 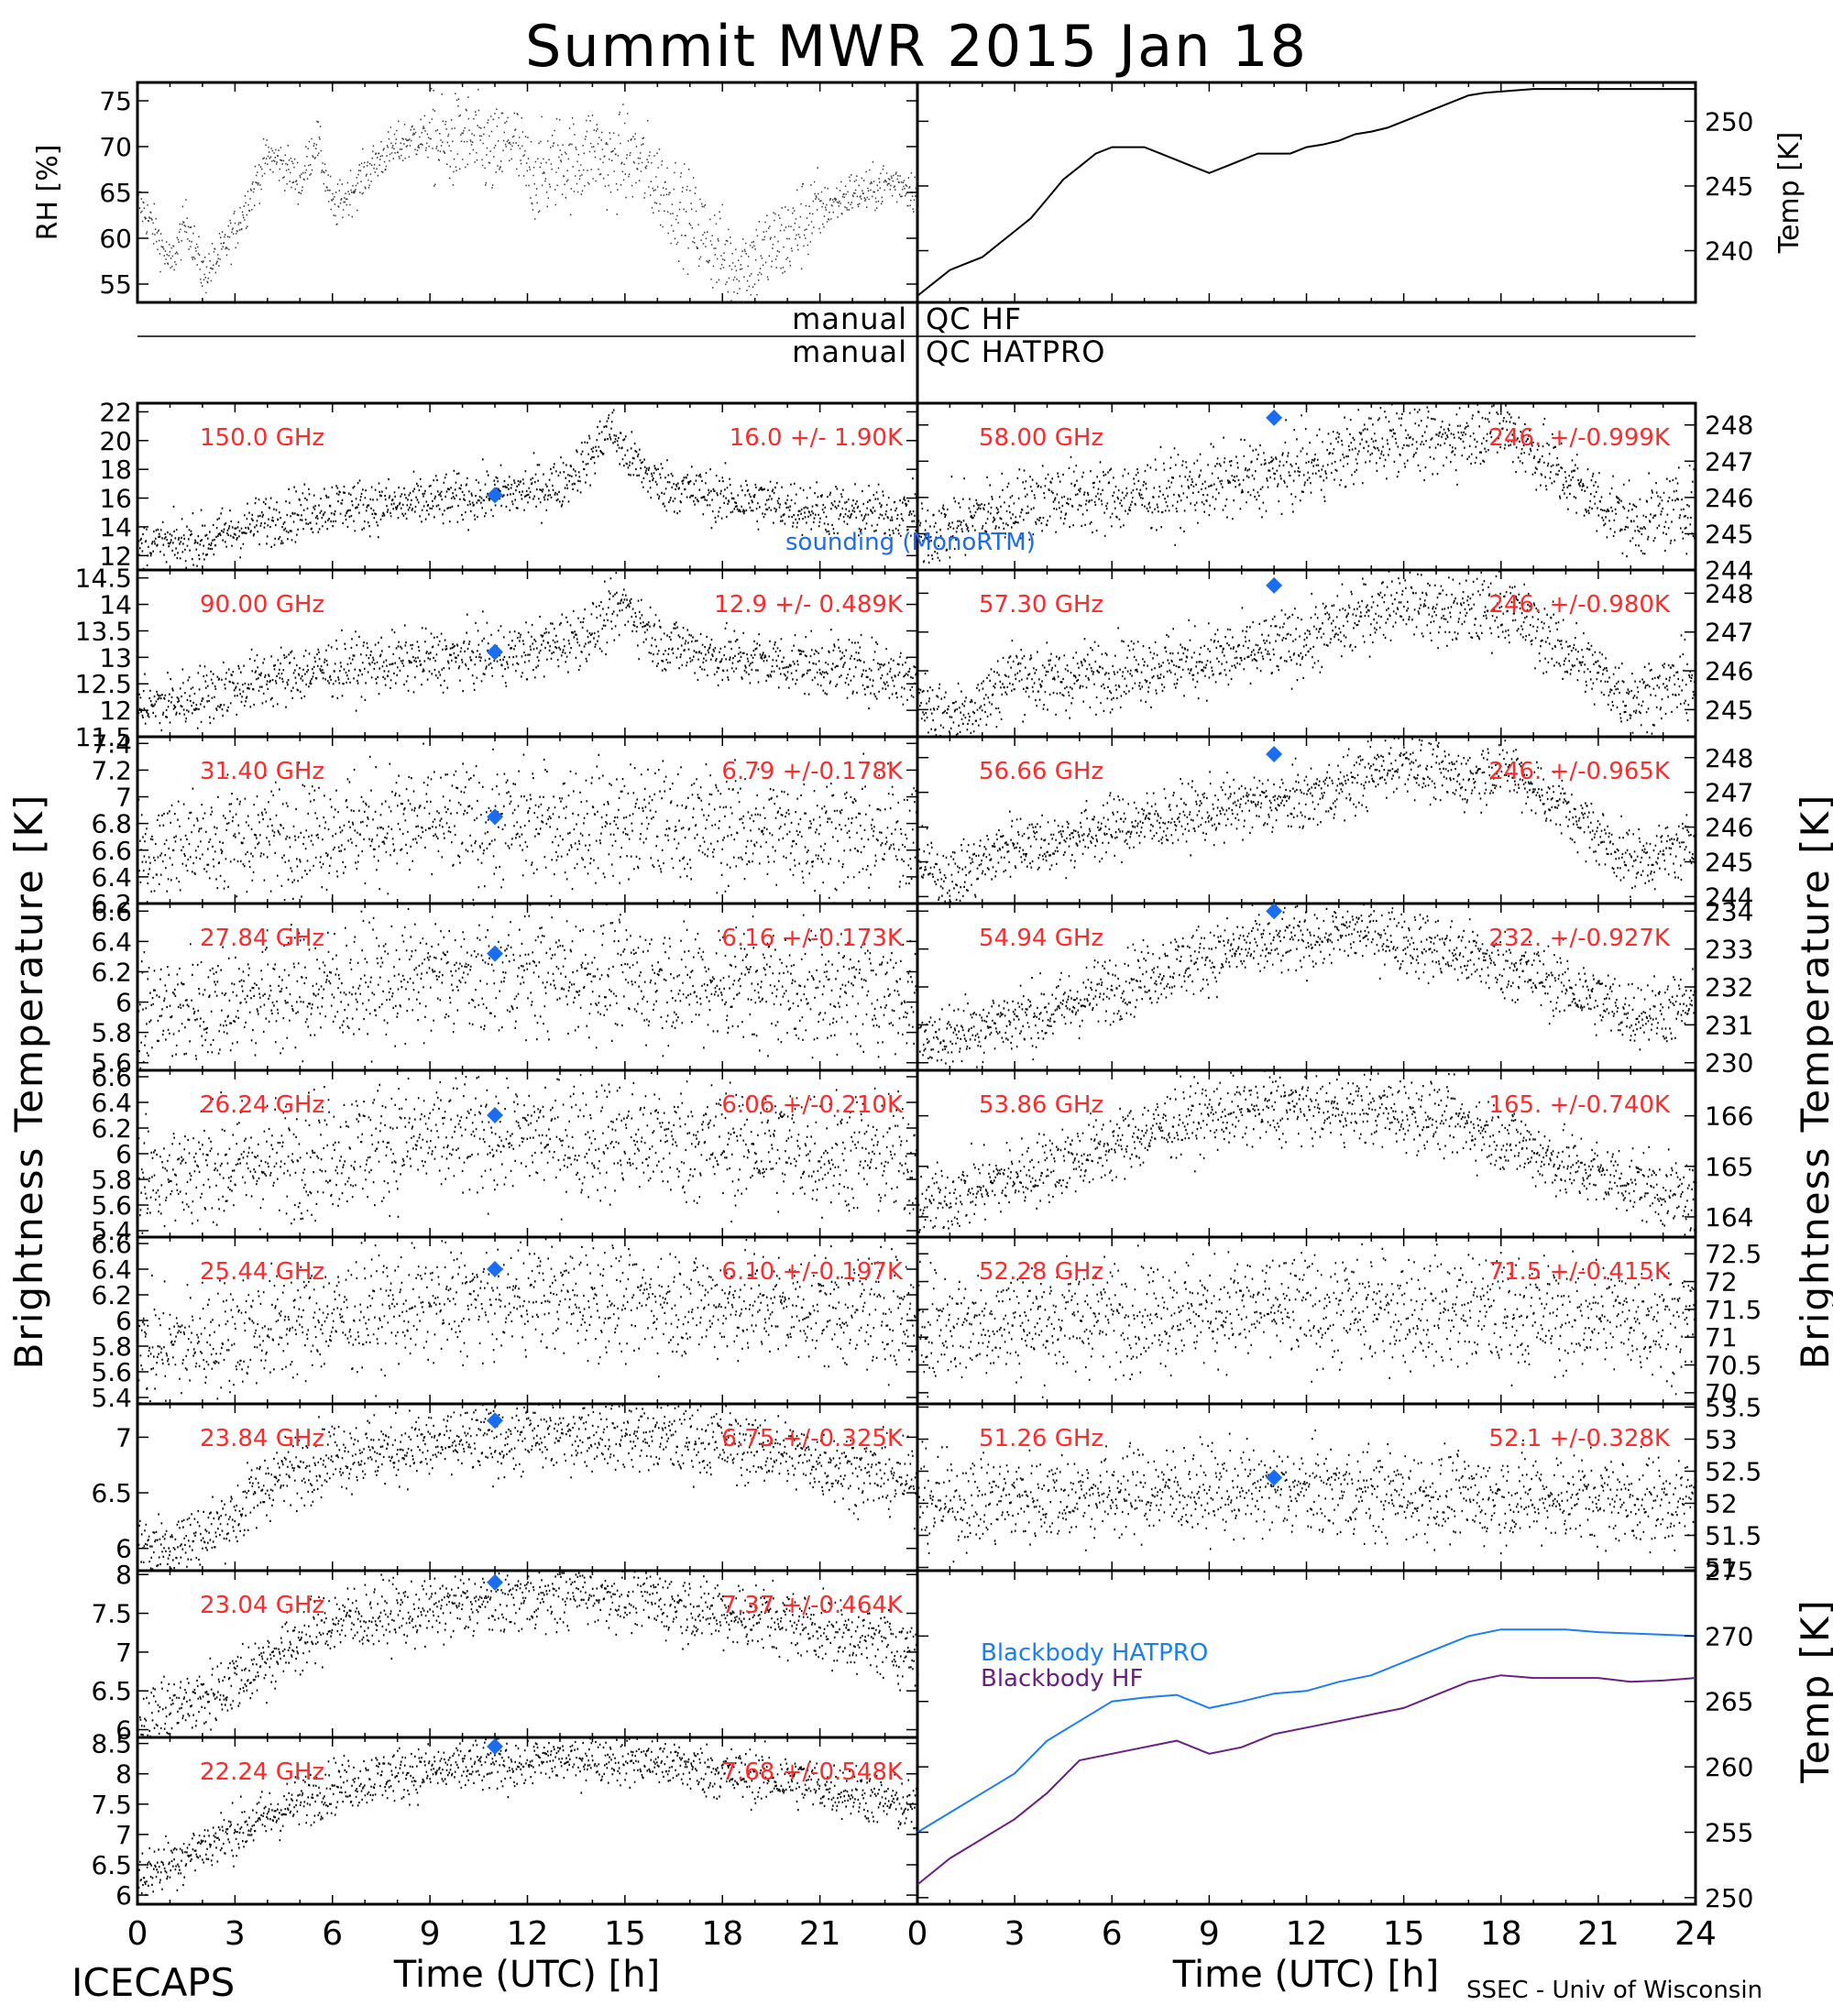 What do you see at coordinates (1404, 1934) in the screenshot?
I see `x-tick-label: 15` at bounding box center [1404, 1934].